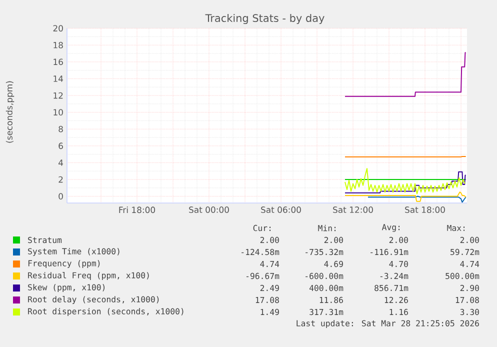 The height and width of the screenshot is (347, 497). What do you see at coordinates (405, 74) in the screenshot?
I see `line-series` at bounding box center [405, 74].